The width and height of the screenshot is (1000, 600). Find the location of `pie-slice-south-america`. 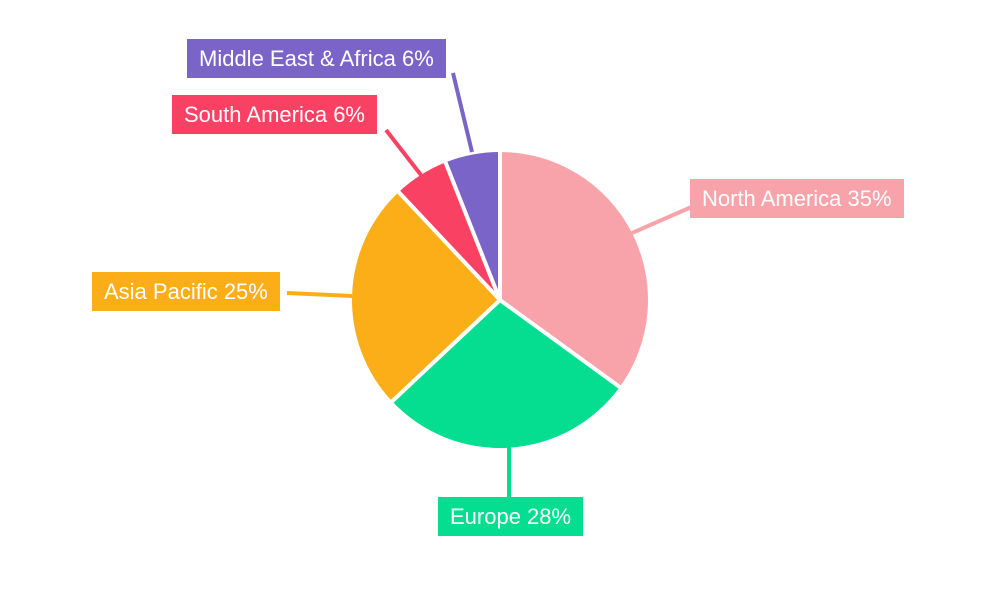

pie-slice-south-america is located at coordinates (449, 231).